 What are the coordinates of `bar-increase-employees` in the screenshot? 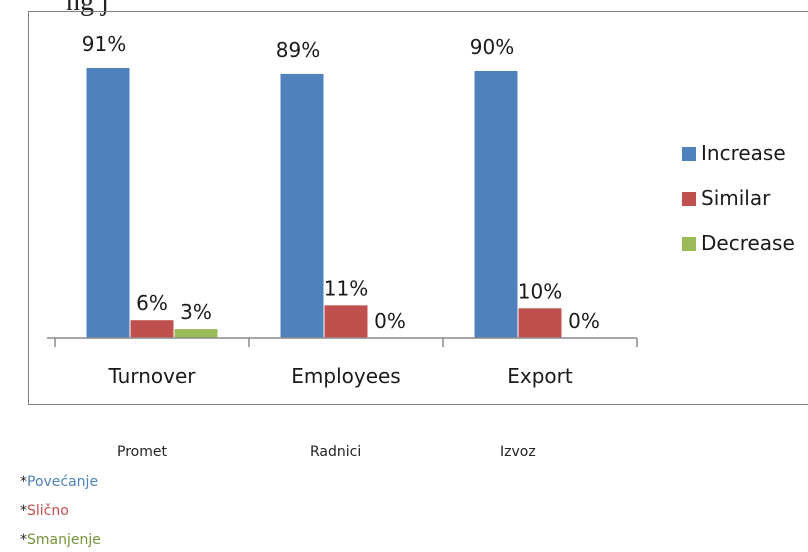 It's located at (302, 205).